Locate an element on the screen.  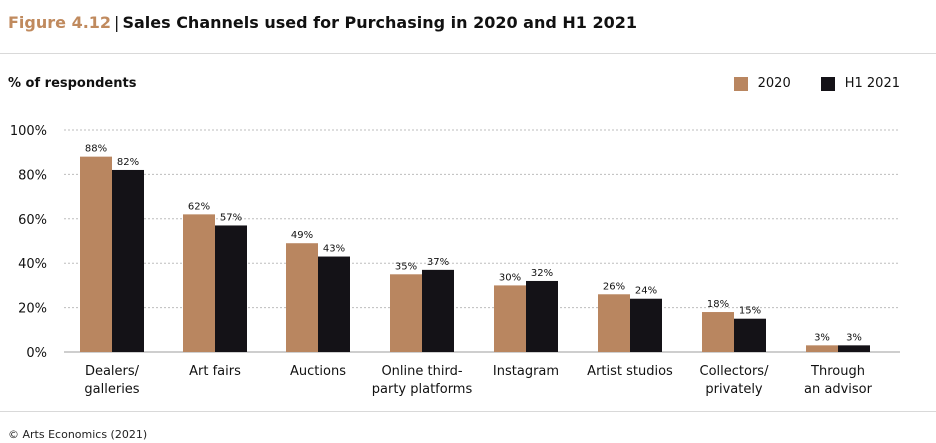
top-divider is located at coordinates (468, 53).